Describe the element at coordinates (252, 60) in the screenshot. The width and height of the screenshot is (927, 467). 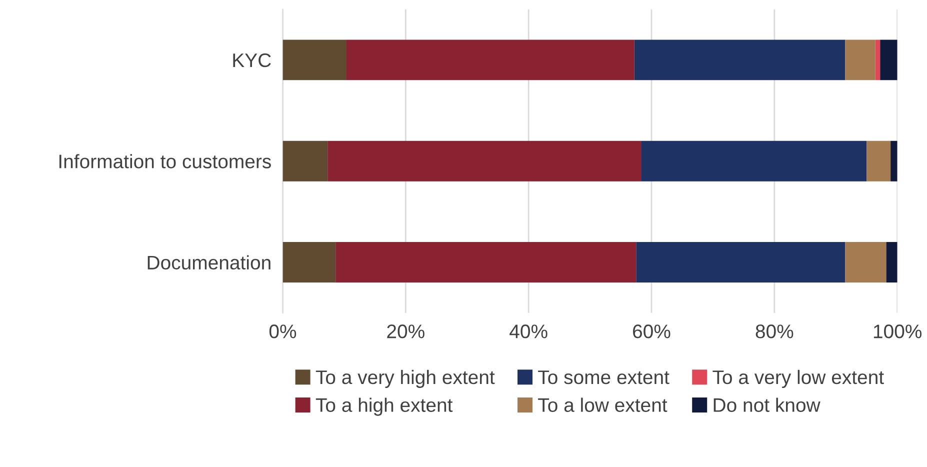
I see `y-tick-label: KYC` at that location.